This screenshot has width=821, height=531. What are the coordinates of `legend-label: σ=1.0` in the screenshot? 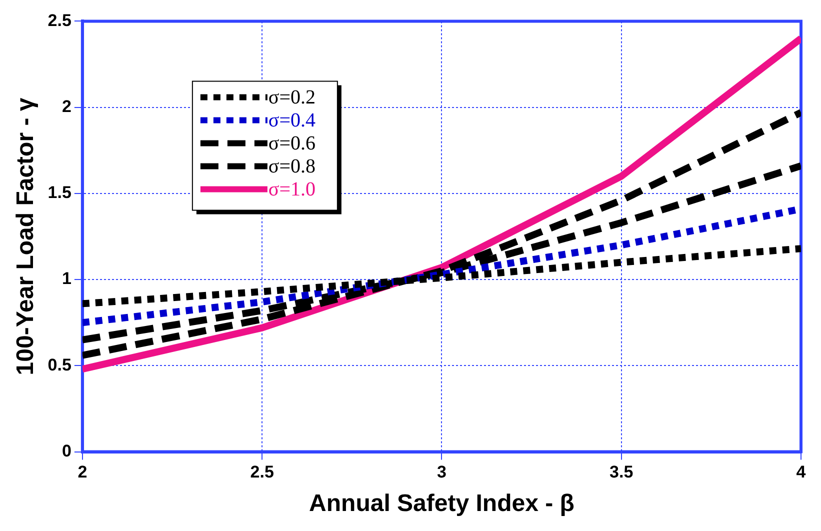 It's located at (292, 189).